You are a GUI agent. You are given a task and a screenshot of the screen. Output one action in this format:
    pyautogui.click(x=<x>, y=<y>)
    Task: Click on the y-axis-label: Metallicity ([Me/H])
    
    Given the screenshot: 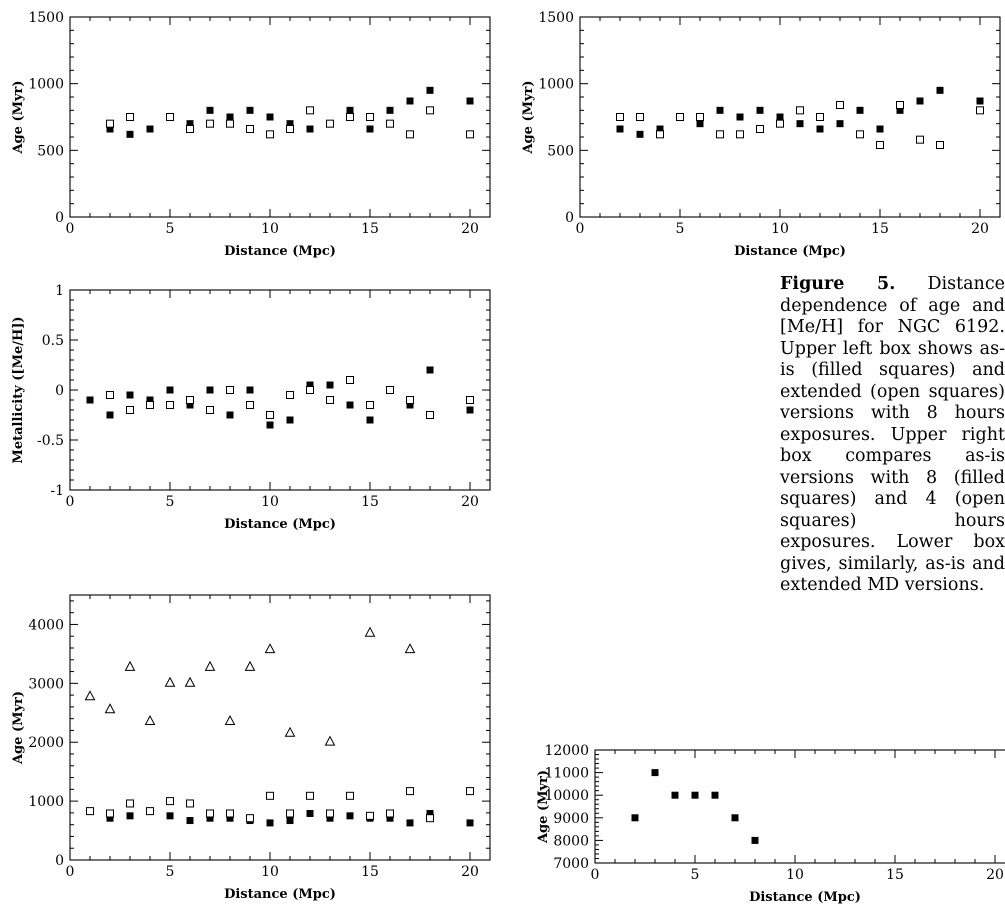 What is the action you would take?
    pyautogui.click(x=18, y=389)
    